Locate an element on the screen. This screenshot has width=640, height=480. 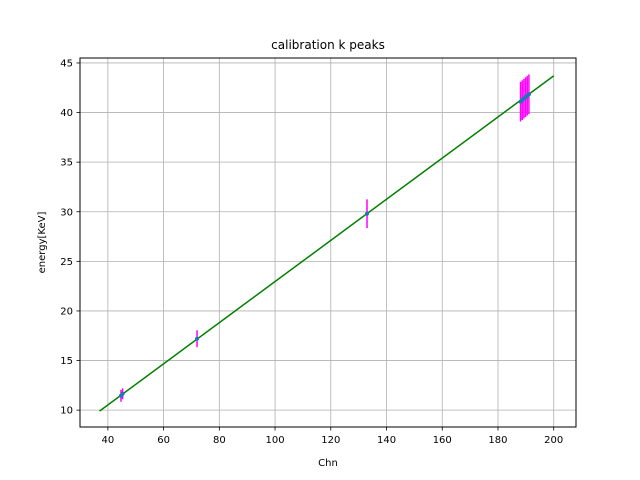
y-tick-label: 10 is located at coordinates (66, 411).